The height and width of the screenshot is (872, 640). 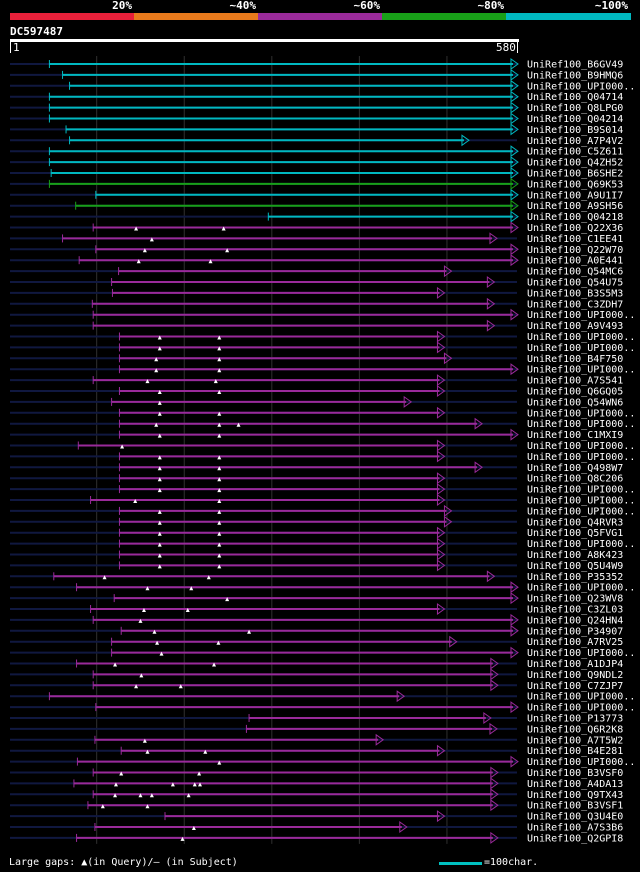 What do you see at coordinates (316, 75) in the screenshot?
I see `alignment-row: UniRef100_B9HMQ6` at bounding box center [316, 75].